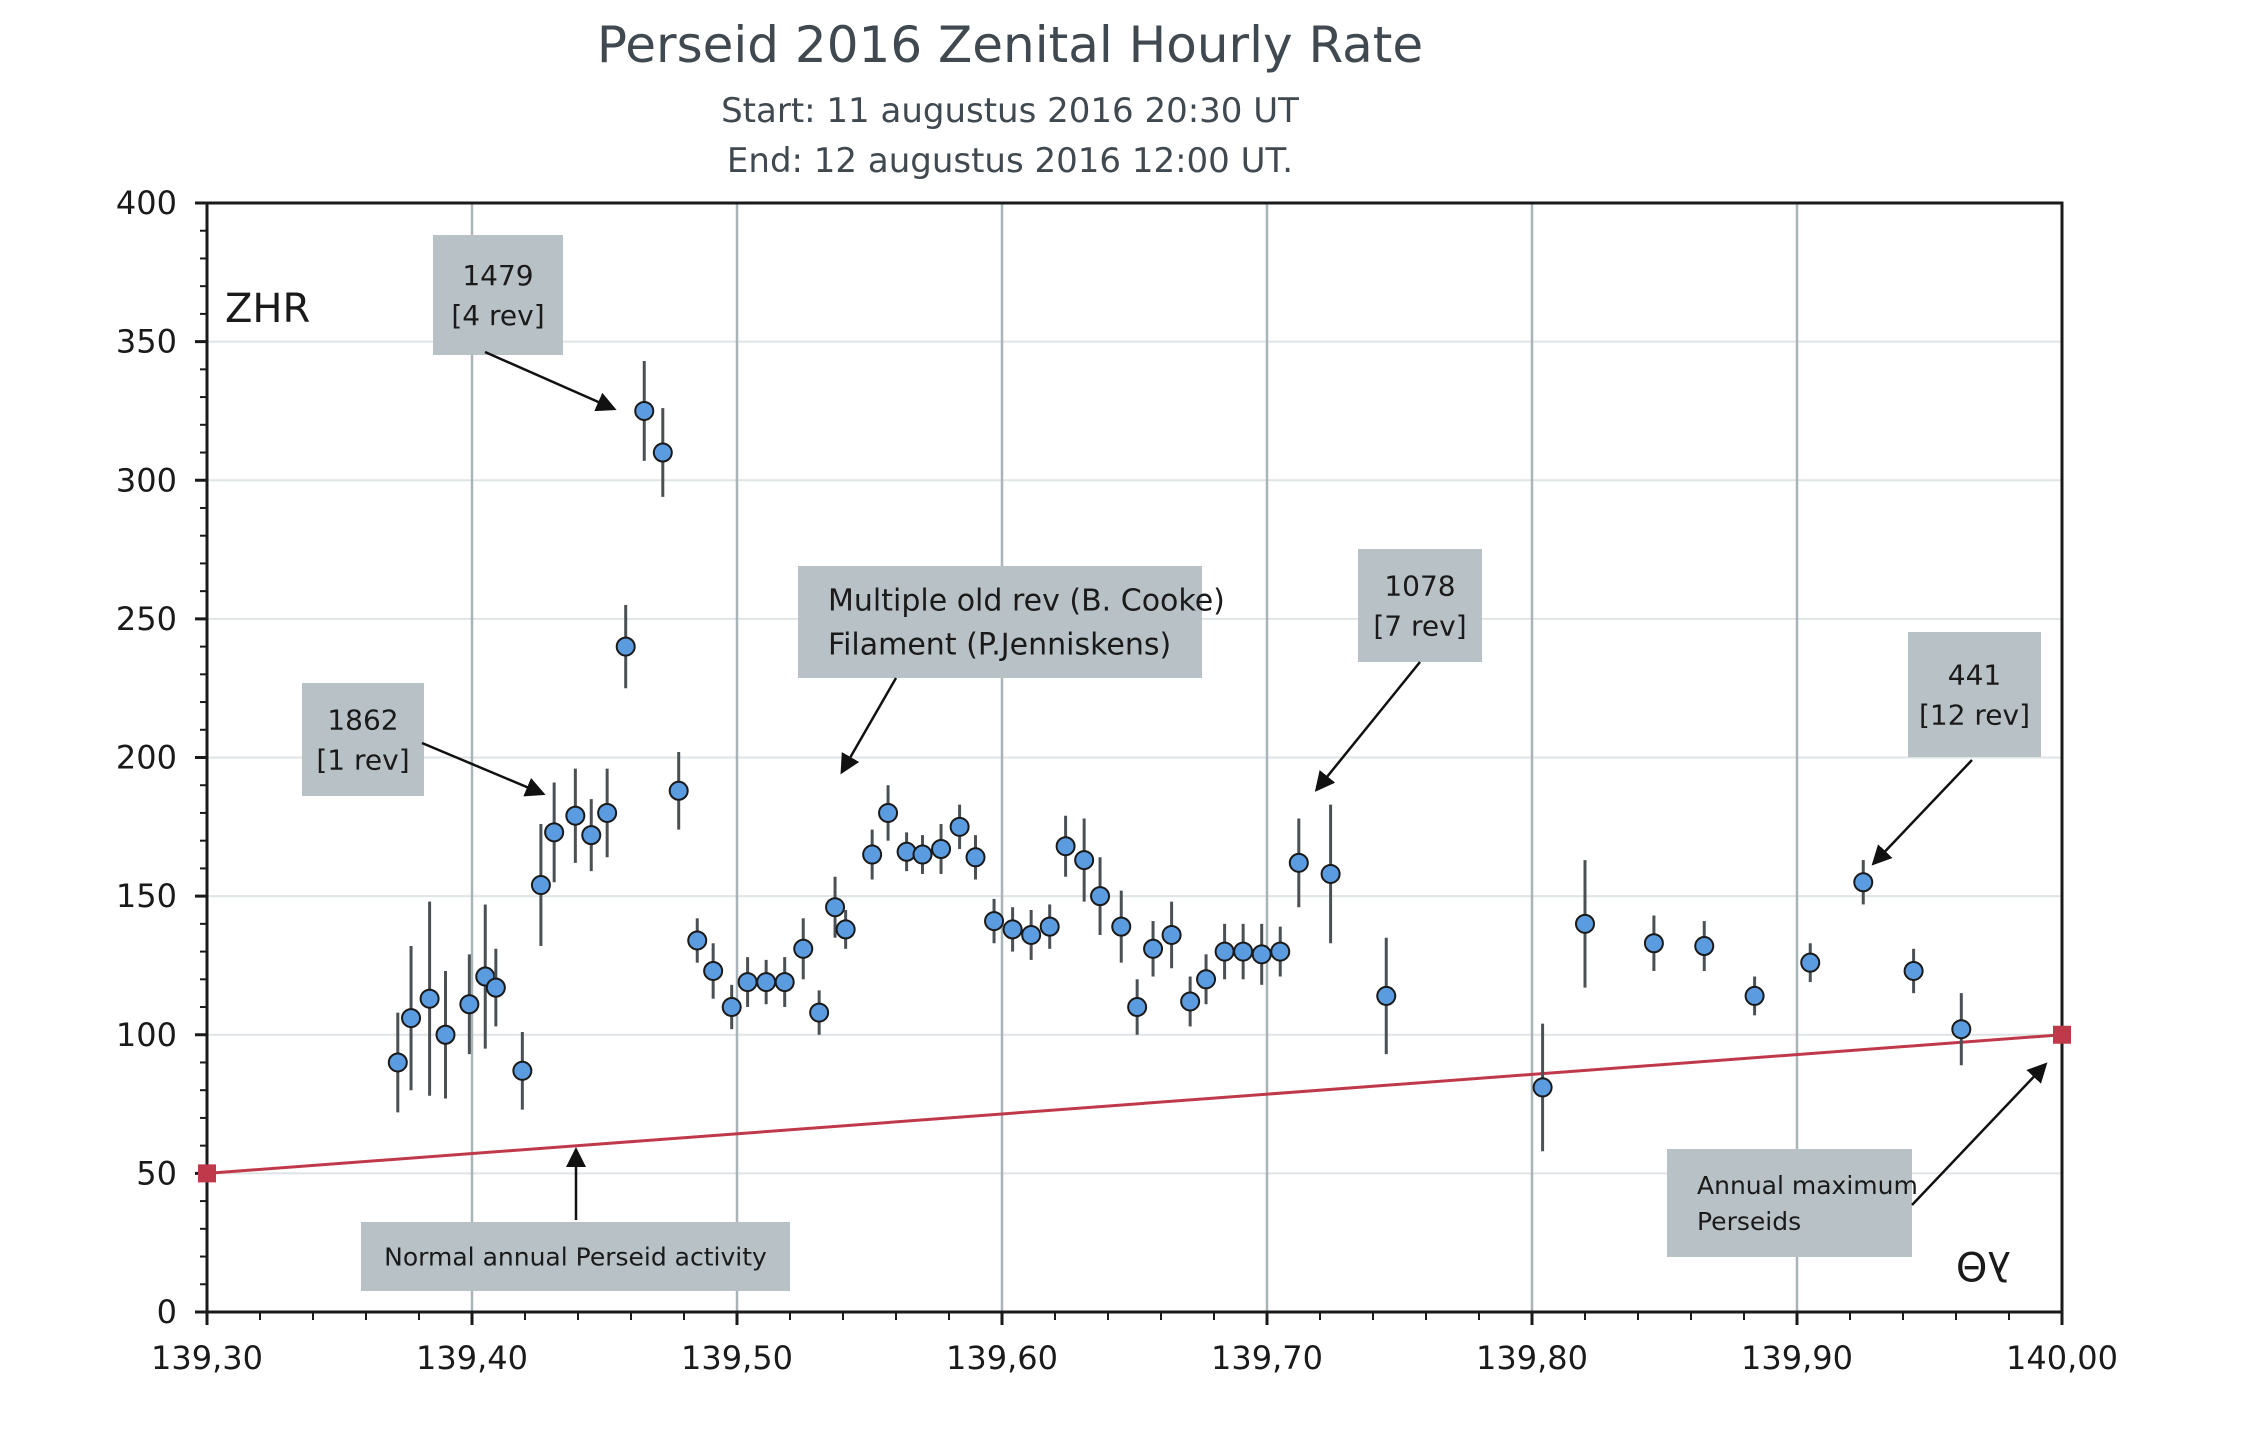 Image resolution: width=2246 pixels, height=1433 pixels. I want to click on annotation-1078: 1078 [7 rev], so click(1398, 670).